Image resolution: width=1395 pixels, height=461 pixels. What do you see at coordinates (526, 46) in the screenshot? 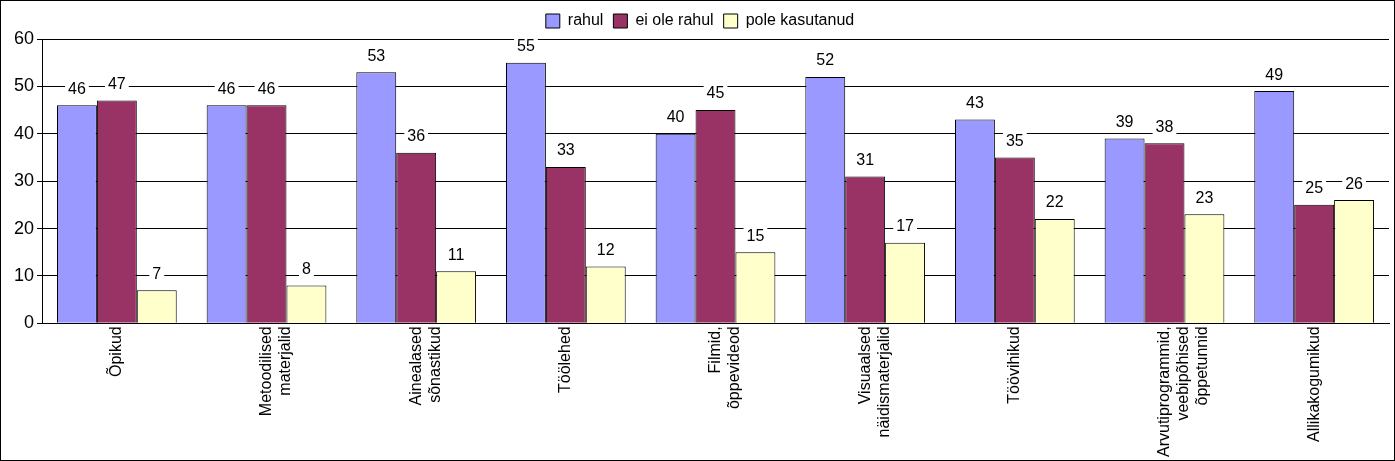
I see `data-label: 55` at bounding box center [526, 46].